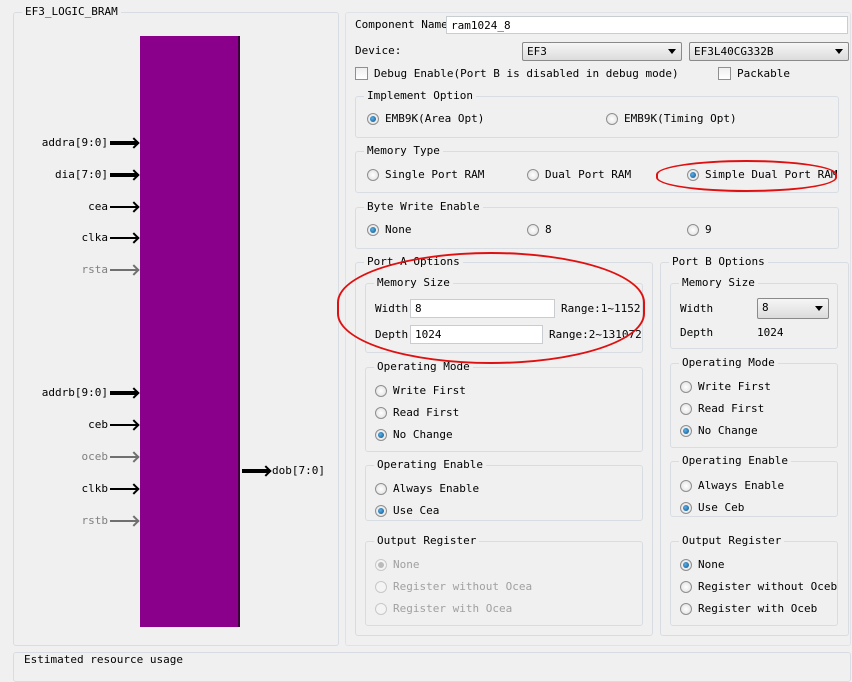 The height and width of the screenshot is (682, 852). What do you see at coordinates (763, 73) in the screenshot?
I see `packable-label: Packable` at bounding box center [763, 73].